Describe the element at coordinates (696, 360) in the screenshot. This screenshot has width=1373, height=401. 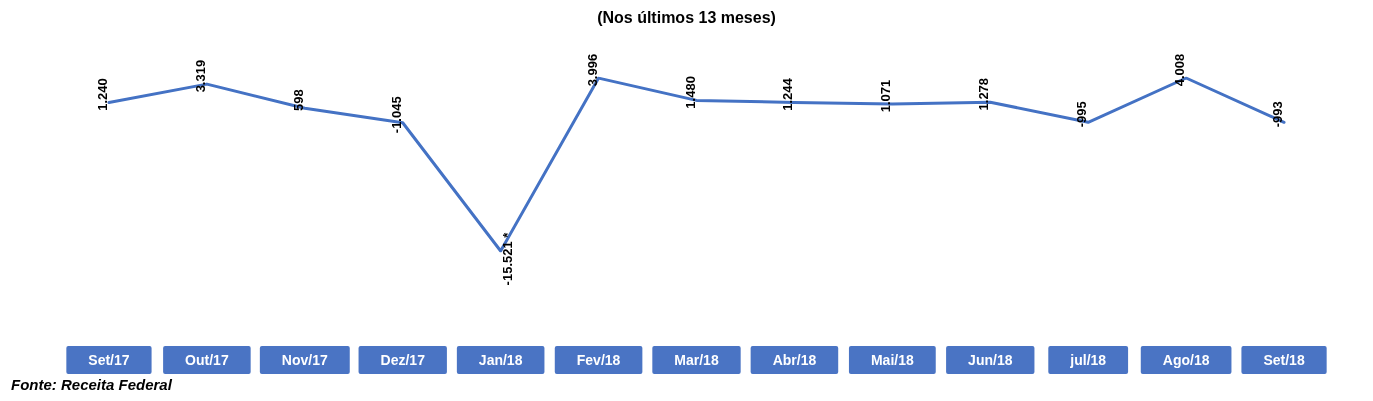
I see `x-tick-label: Mar/18` at that location.